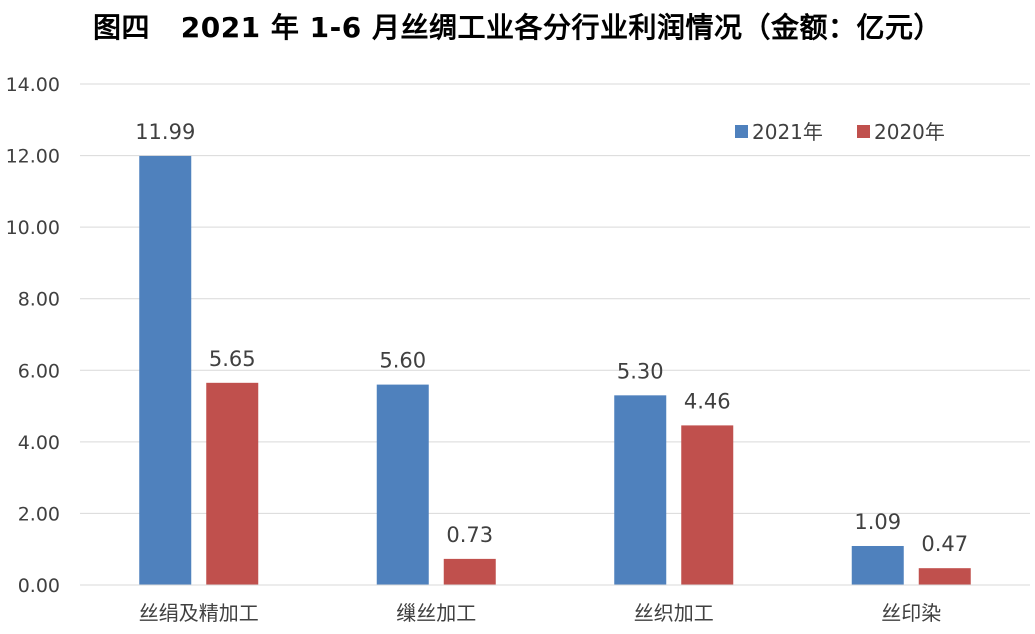 Image resolution: width=1035 pixels, height=634 pixels. Describe the element at coordinates (840, 132) in the screenshot. I see `legend: 2021年 2020年` at that location.